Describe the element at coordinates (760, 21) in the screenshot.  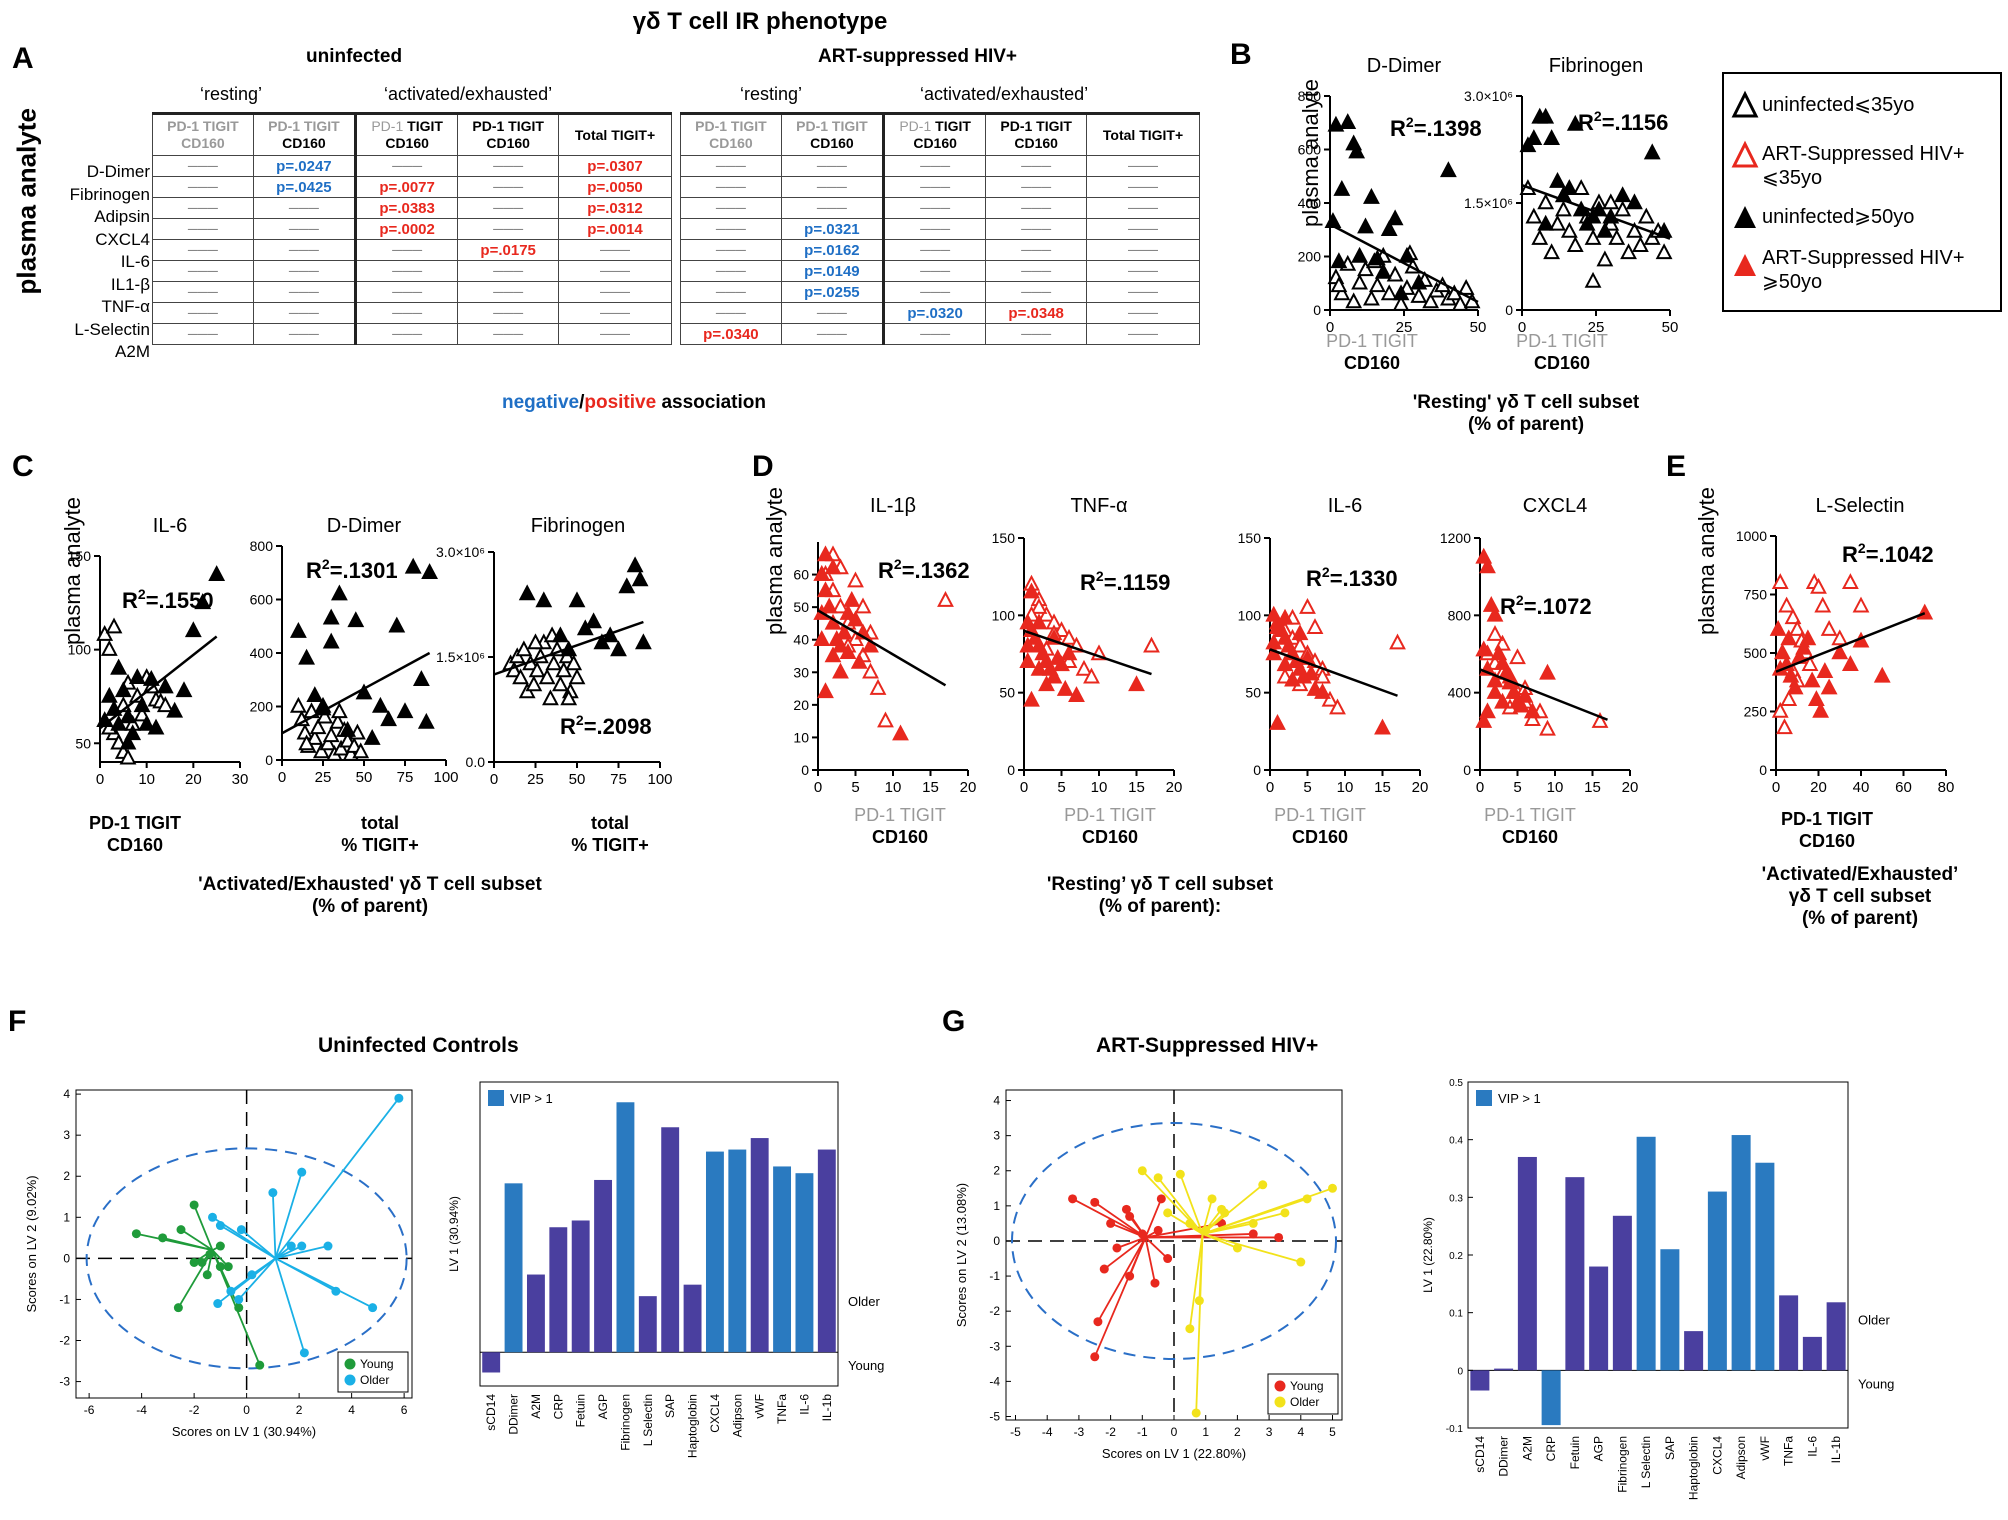
I see `figure-title: γδ T cell IR phenotype` at that location.